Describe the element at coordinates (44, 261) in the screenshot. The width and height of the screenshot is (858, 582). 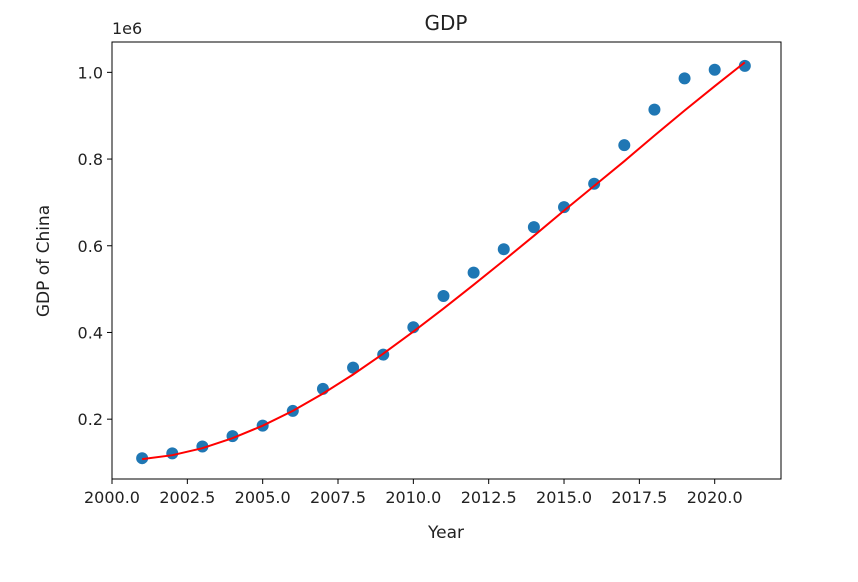
I see `y-axis-label: GDP of China` at that location.